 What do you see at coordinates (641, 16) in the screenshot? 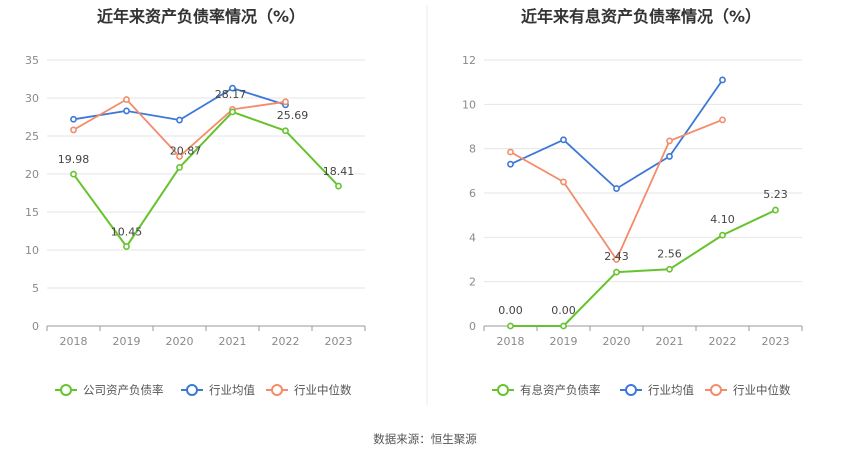
I see `chart-title: 近年来有息资产负债率情况（%）` at bounding box center [641, 16].